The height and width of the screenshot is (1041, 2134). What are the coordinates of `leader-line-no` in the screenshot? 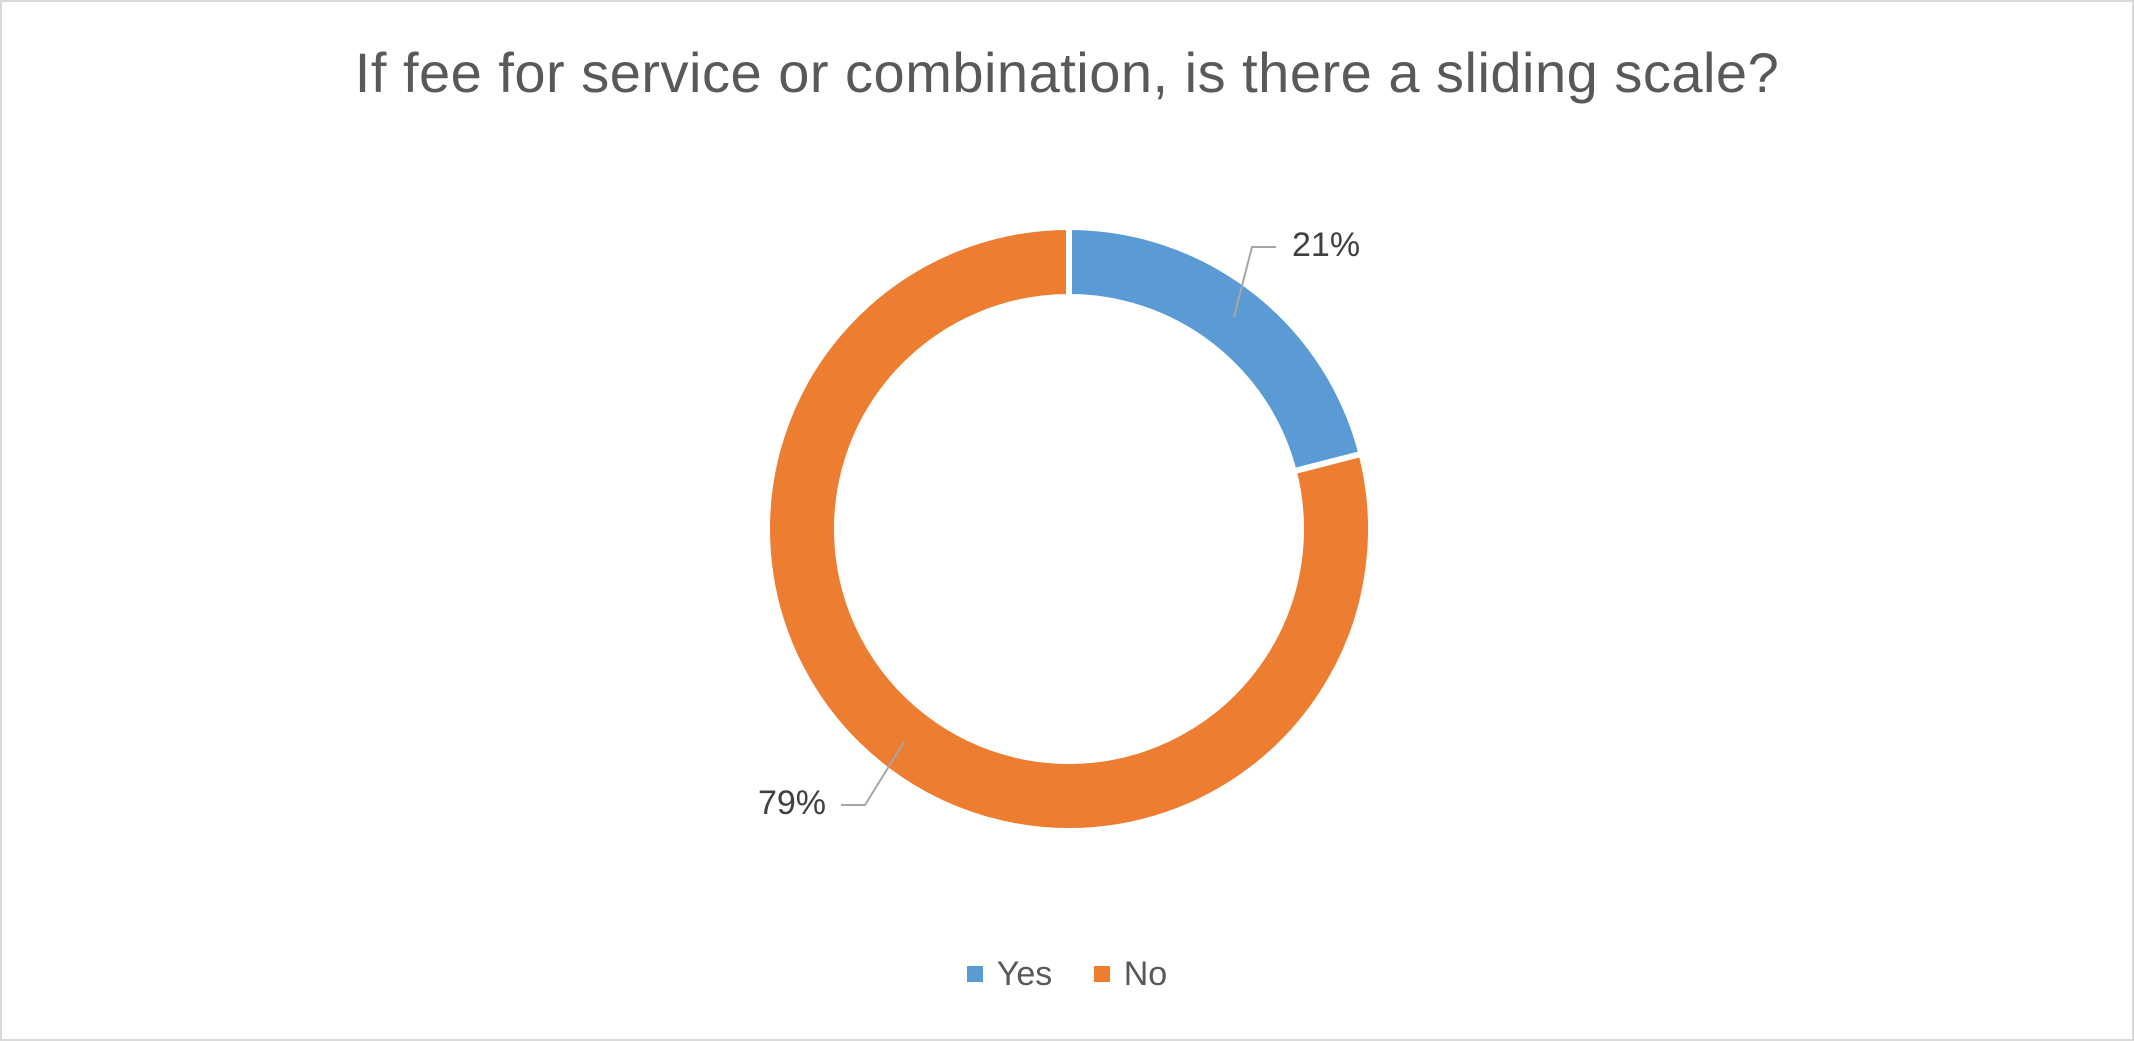 It's located at (873, 773).